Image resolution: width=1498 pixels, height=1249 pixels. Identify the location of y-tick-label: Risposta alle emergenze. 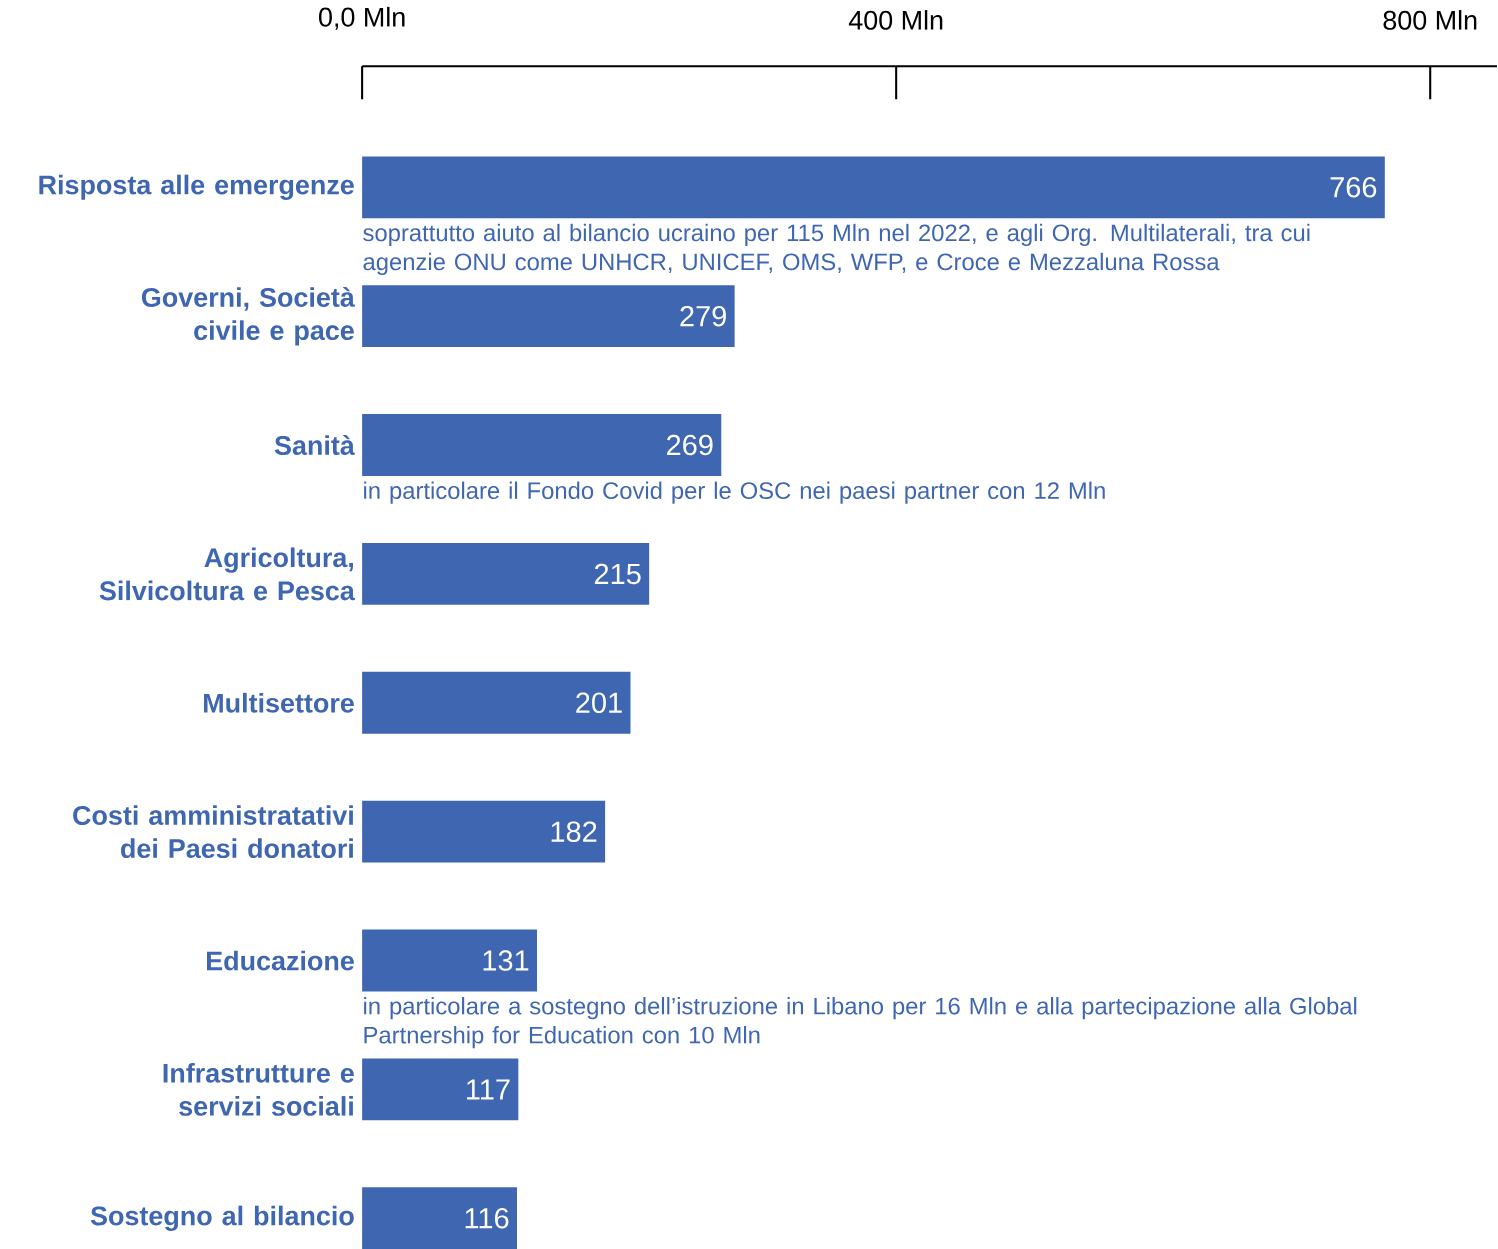
(196, 187).